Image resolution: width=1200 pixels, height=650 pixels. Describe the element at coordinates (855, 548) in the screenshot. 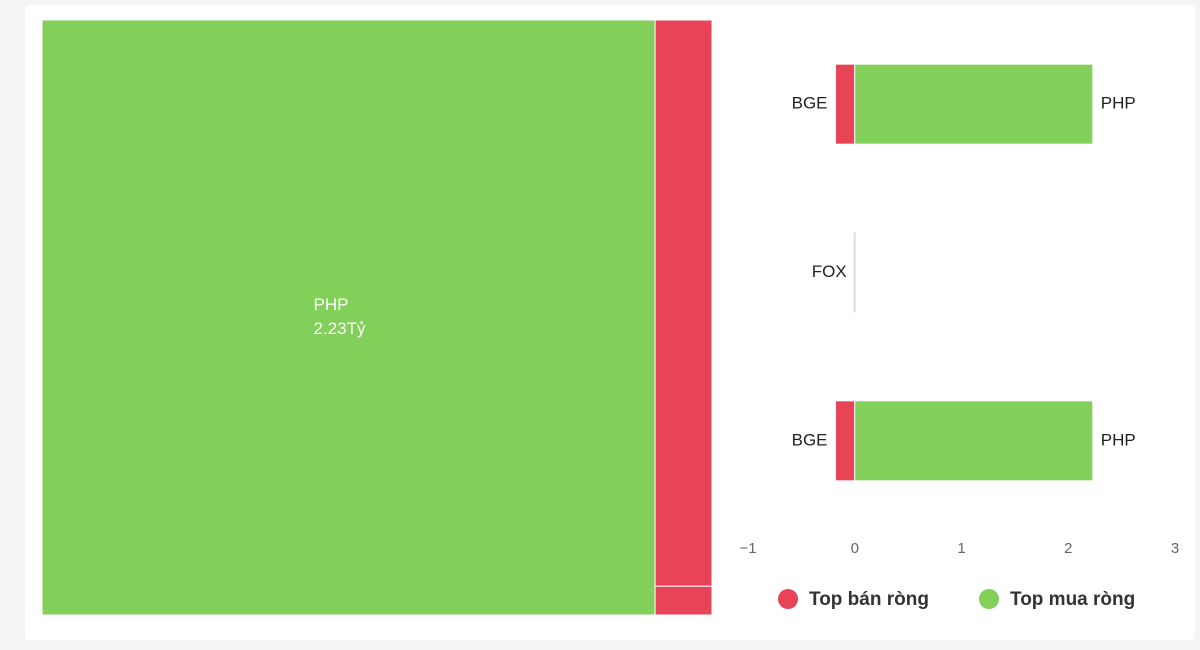

I see `x-tick-label: 0` at that location.